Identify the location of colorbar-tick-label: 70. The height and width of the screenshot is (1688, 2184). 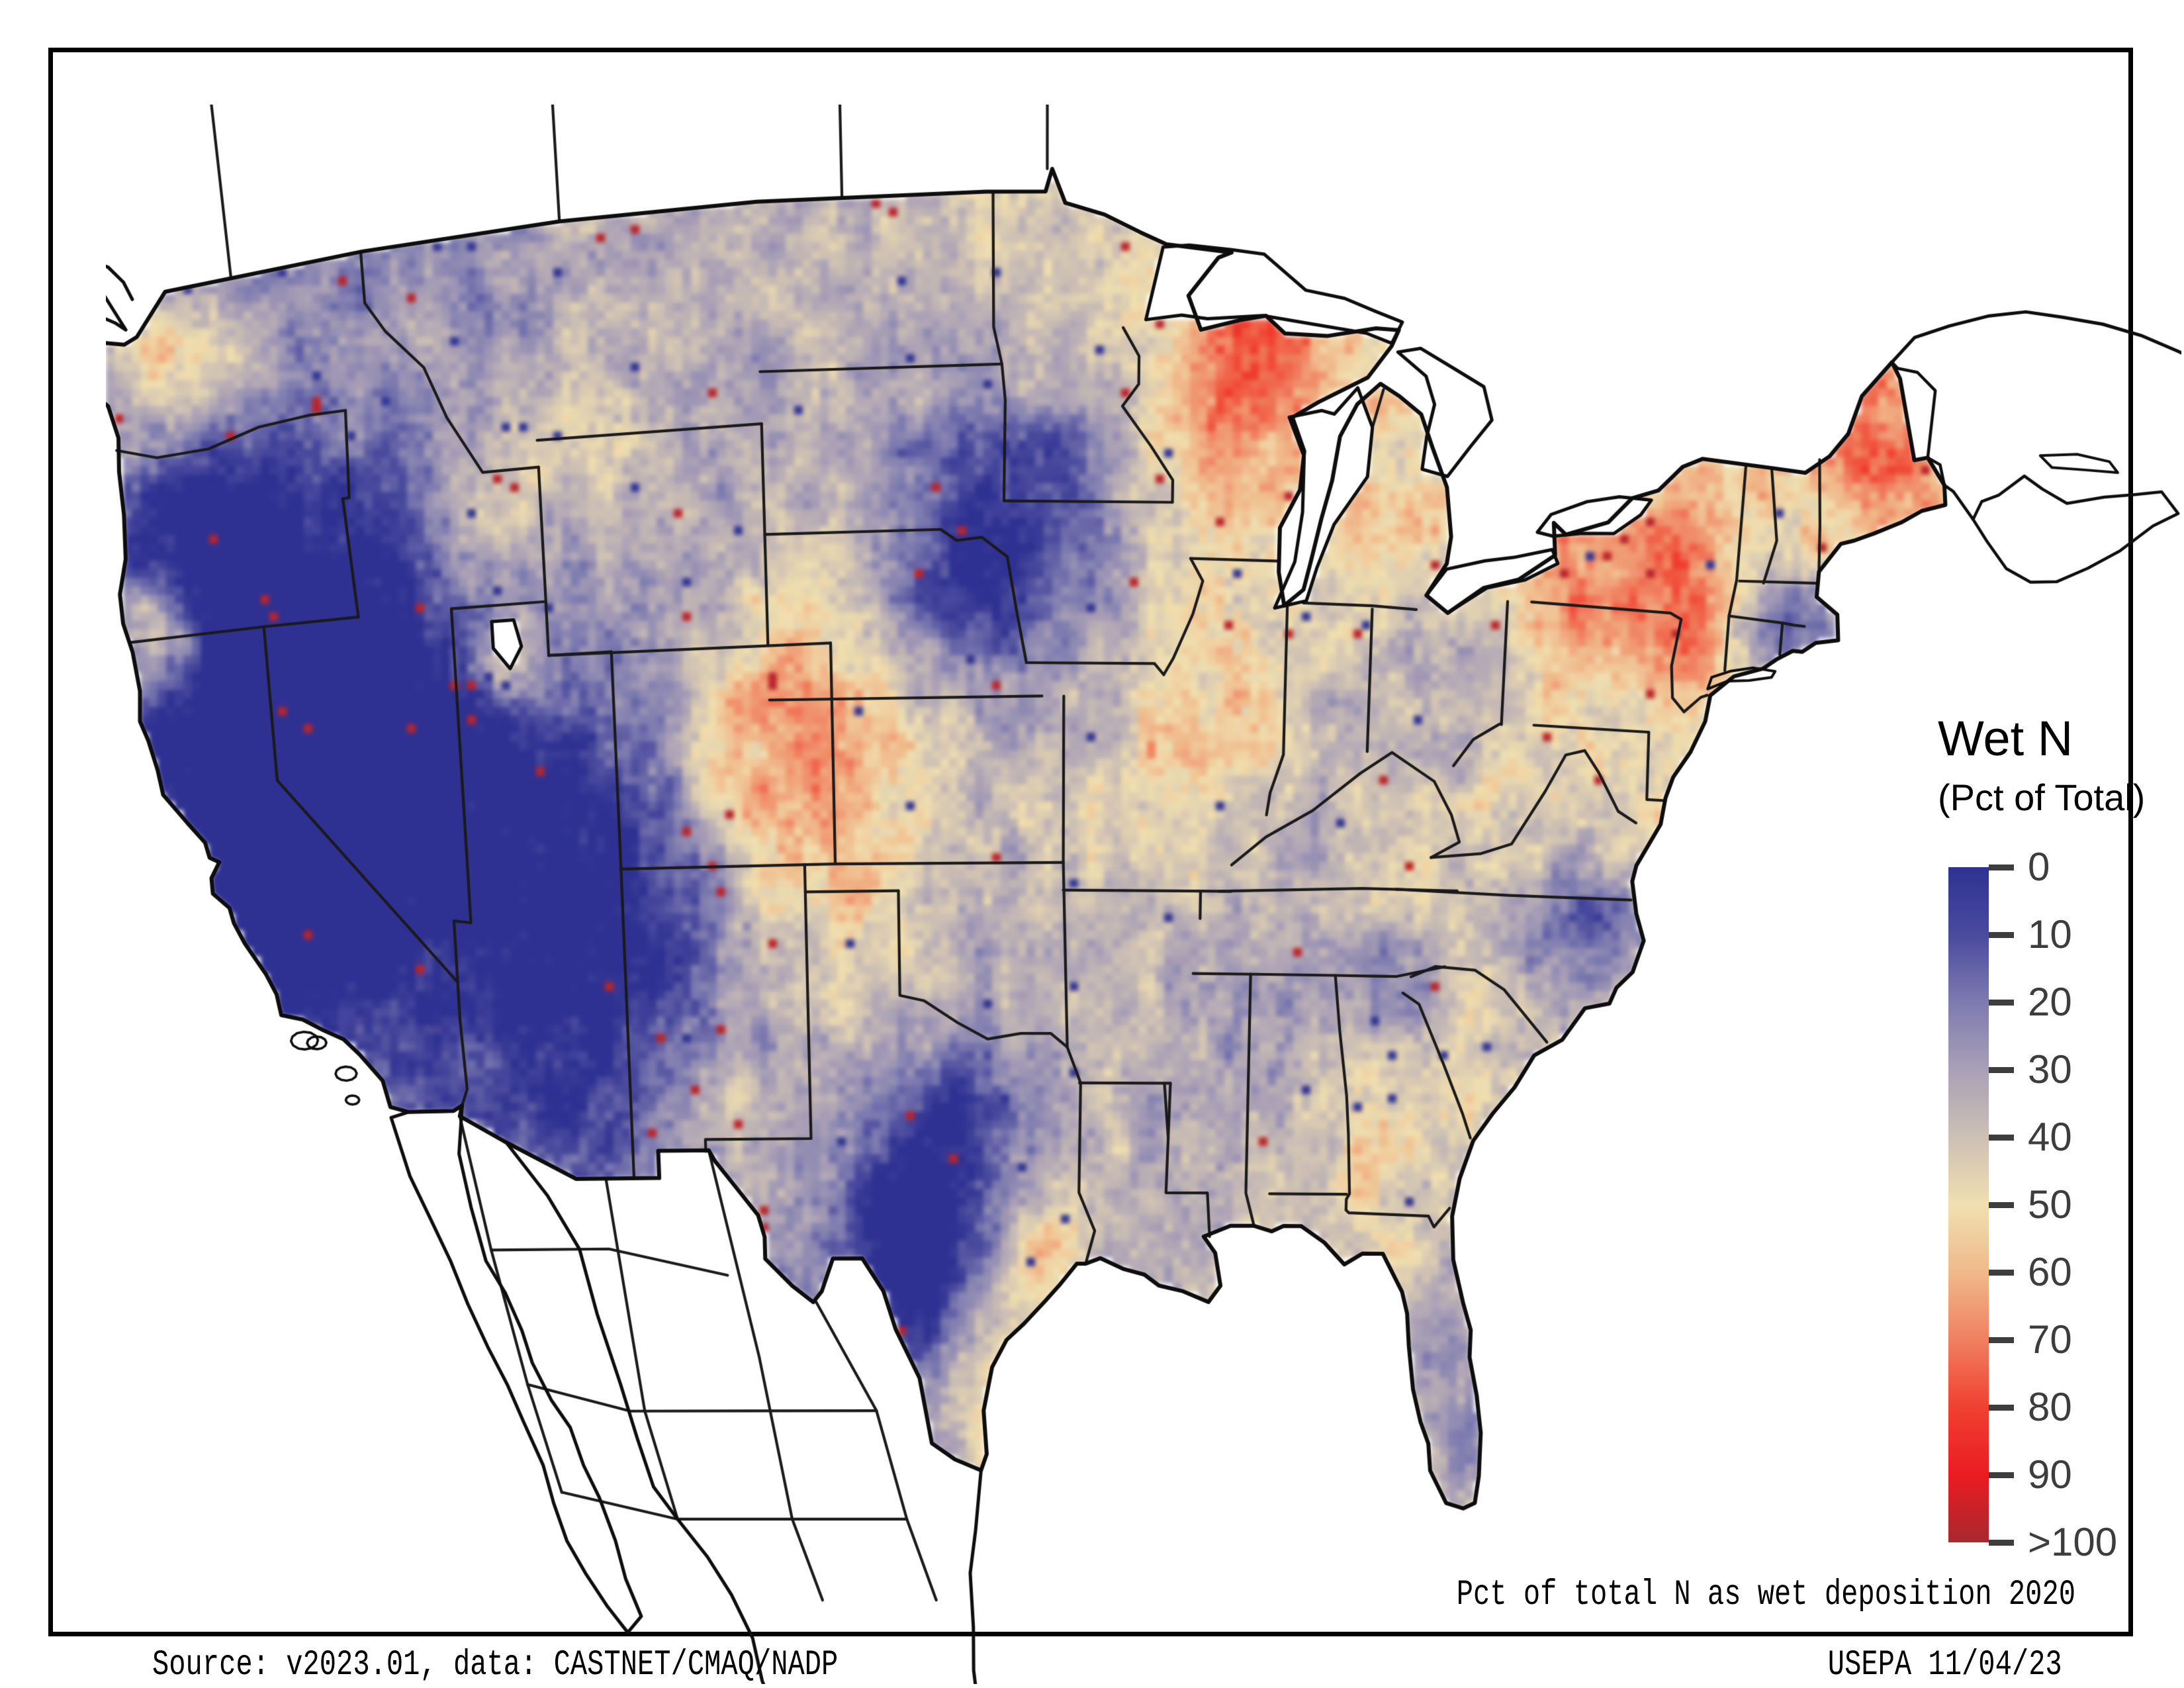
(2050, 1339).